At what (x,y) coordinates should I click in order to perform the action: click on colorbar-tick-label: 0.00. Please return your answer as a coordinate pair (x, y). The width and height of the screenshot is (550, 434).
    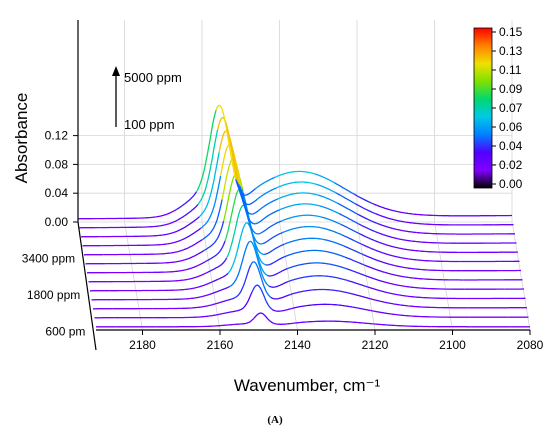
    Looking at the image, I should click on (511, 184).